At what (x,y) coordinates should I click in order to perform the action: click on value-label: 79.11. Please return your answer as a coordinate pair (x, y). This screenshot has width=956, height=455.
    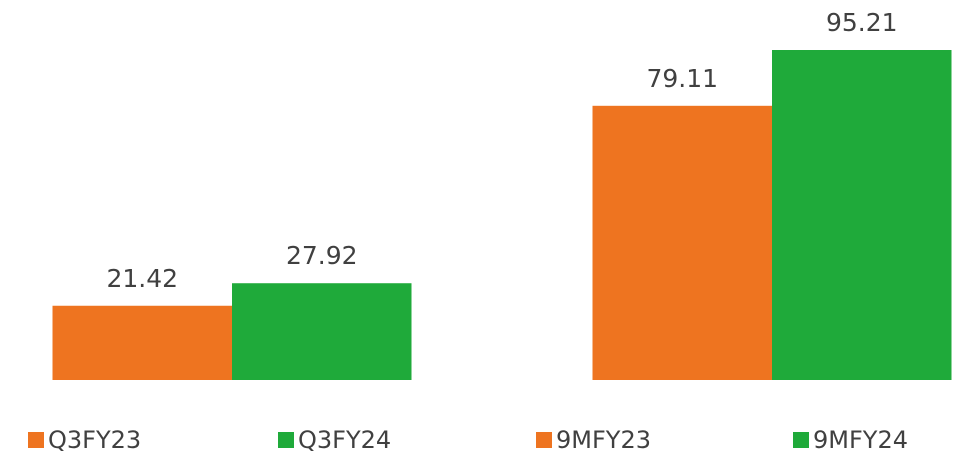
    Looking at the image, I should click on (682, 78).